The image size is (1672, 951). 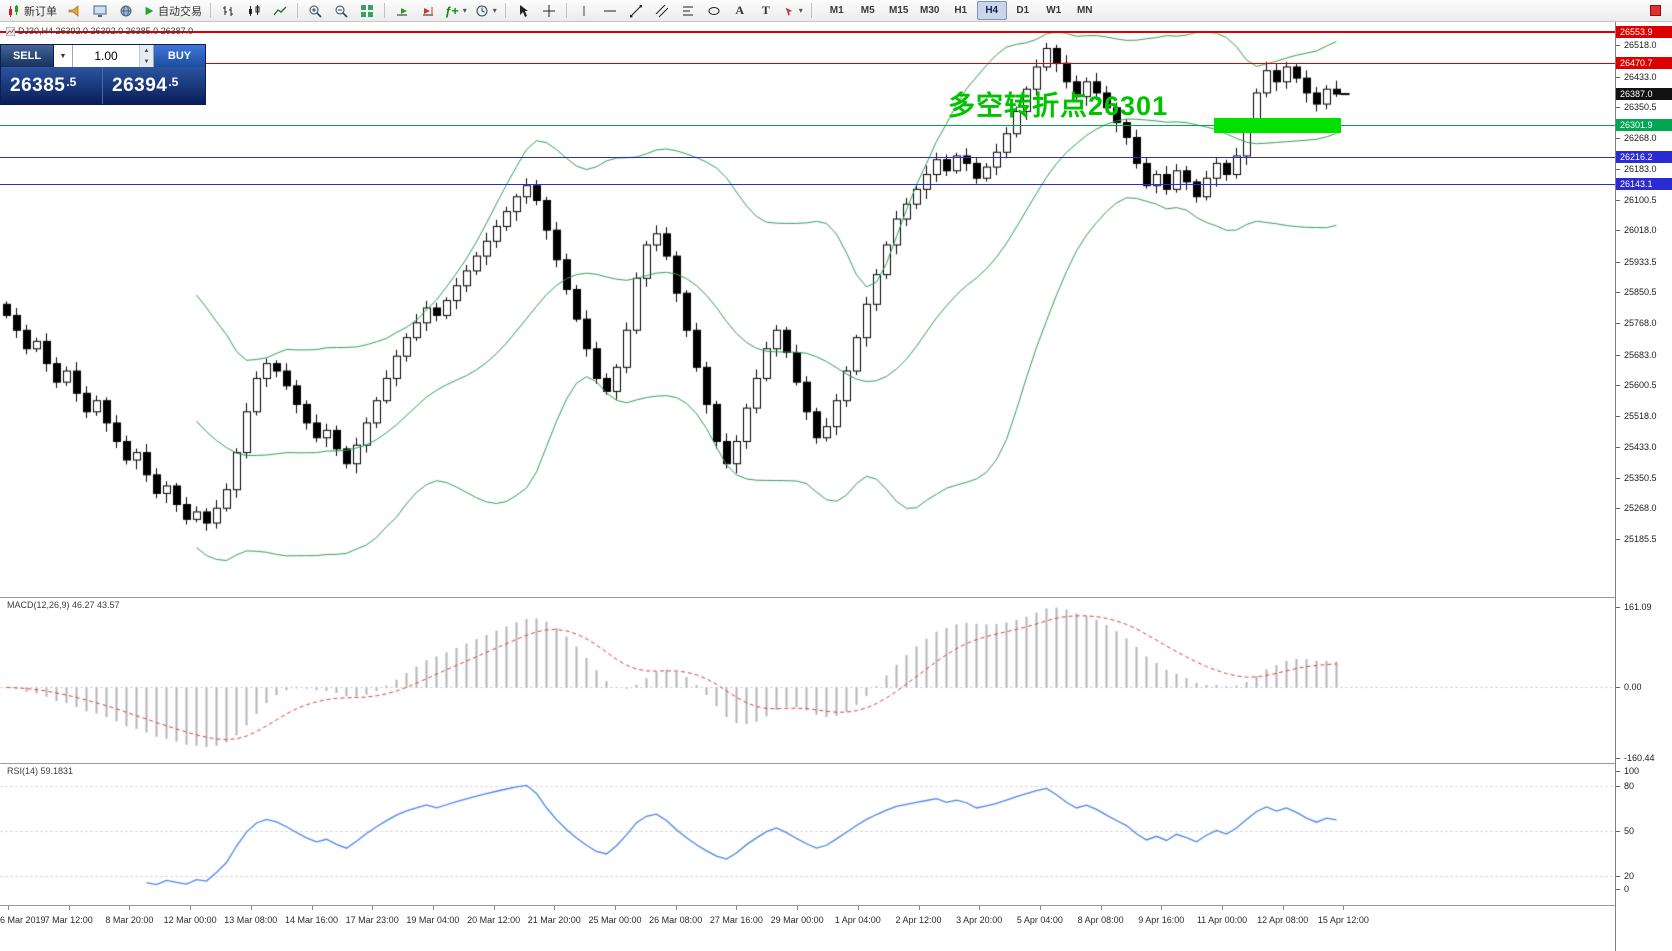 I want to click on timeframe-button-M15: M15, so click(x=899, y=10).